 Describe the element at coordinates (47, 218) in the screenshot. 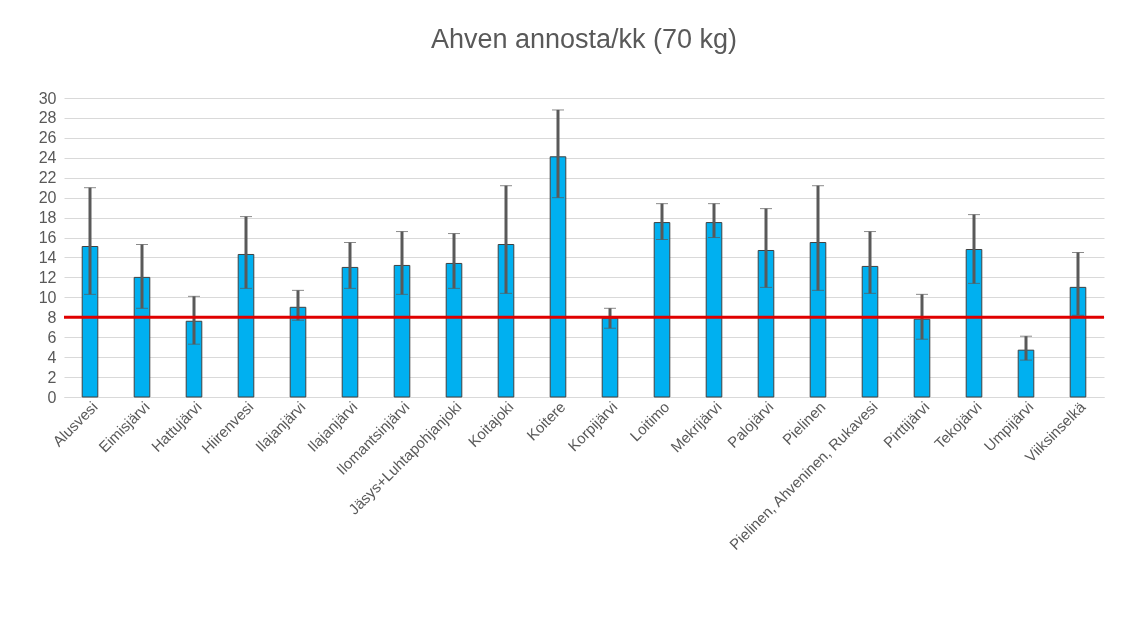

I see `y-tick-label: 18` at that location.